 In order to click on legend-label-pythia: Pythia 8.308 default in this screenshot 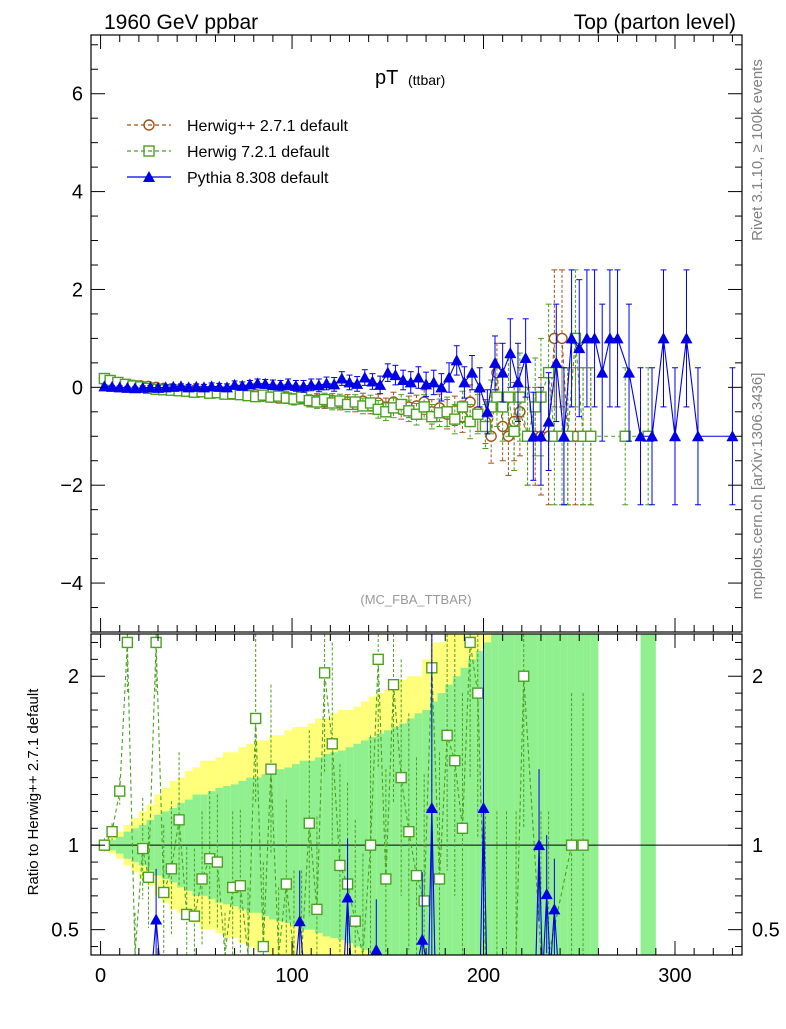, I will do `click(258, 178)`.